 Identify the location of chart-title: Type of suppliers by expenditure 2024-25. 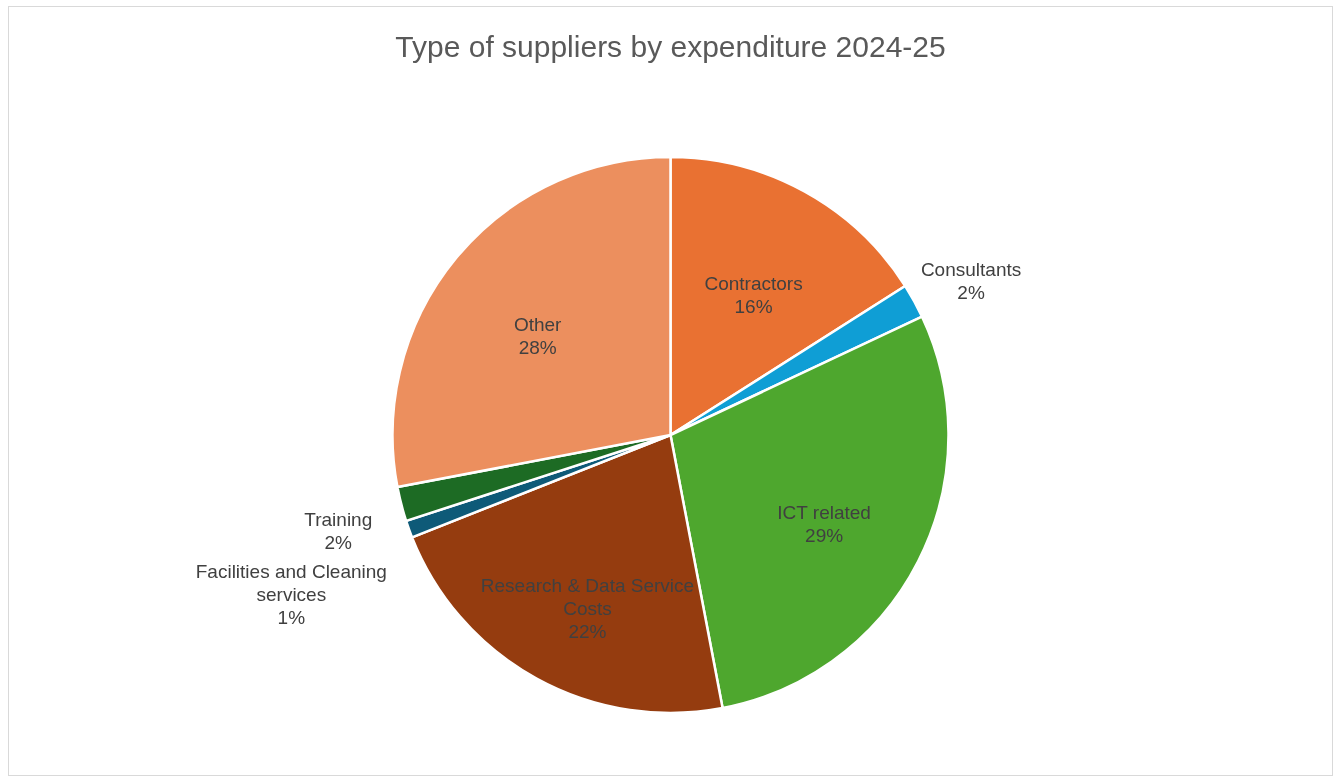
(670, 46).